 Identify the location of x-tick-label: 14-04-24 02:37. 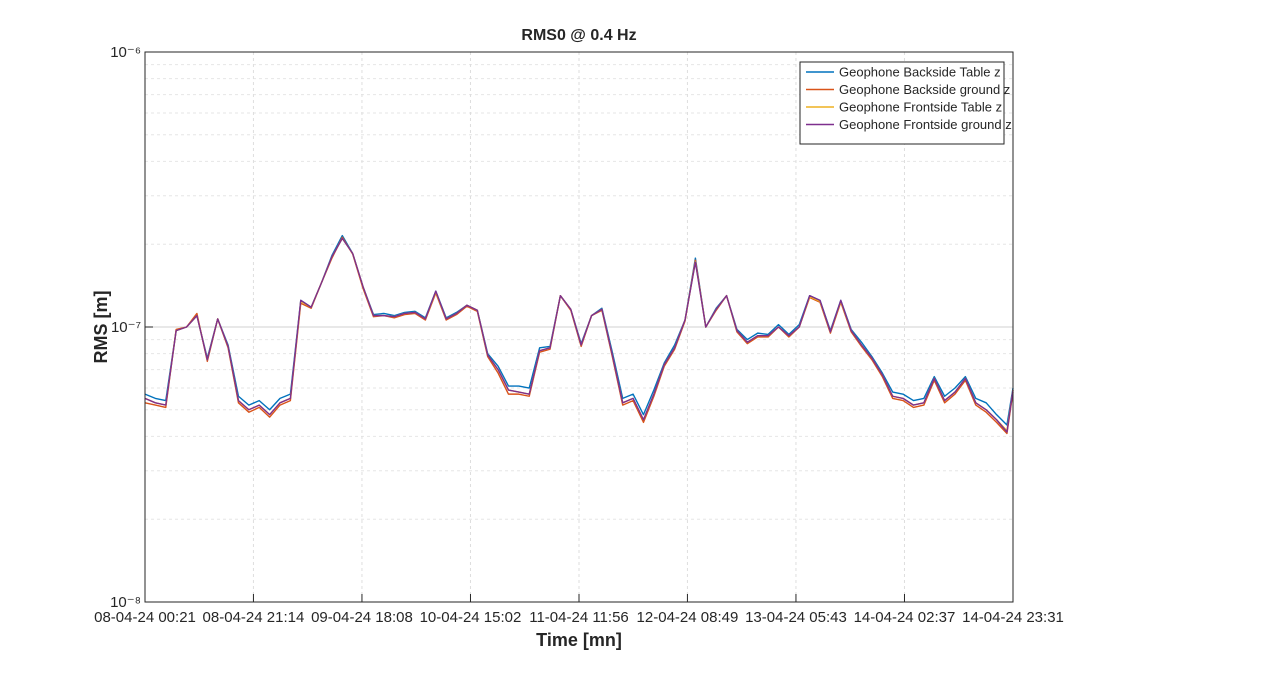
(905, 617).